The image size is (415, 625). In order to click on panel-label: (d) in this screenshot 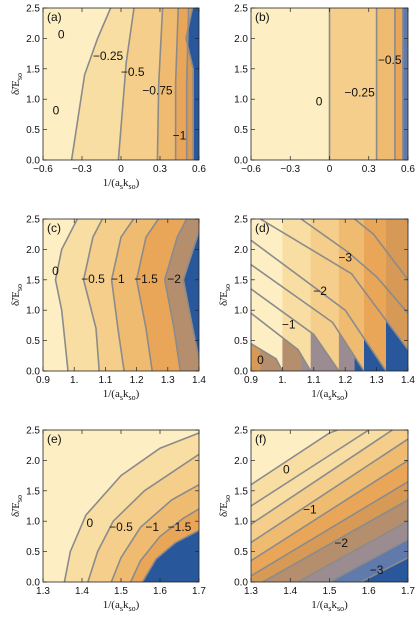, I will do `click(262, 228)`.